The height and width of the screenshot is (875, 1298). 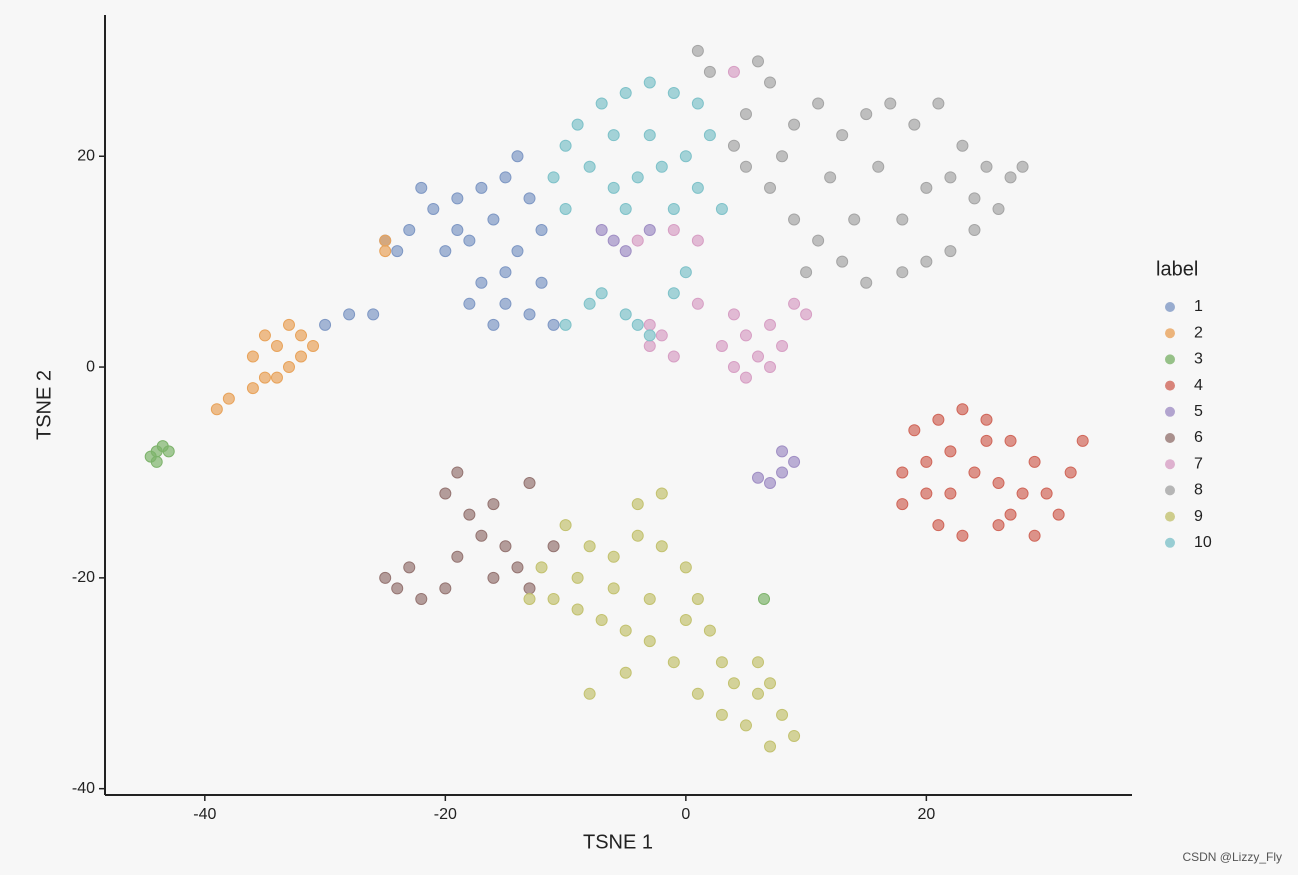 I want to click on legend-label: 6, so click(x=1198, y=437).